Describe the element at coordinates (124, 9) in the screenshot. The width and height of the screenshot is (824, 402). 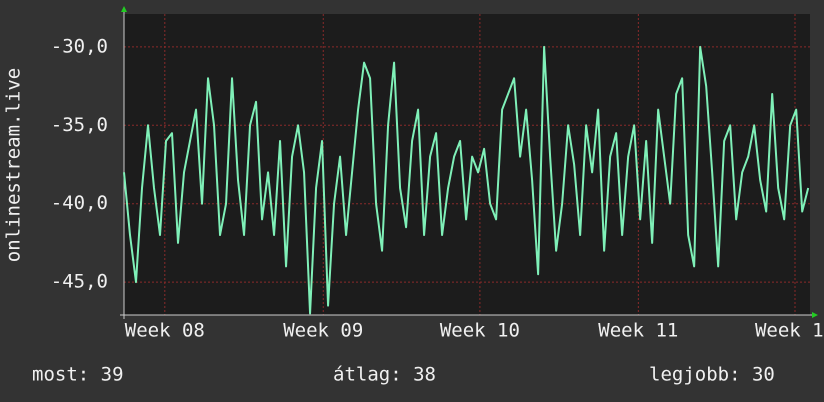
I see `y-axis-arrow` at that location.